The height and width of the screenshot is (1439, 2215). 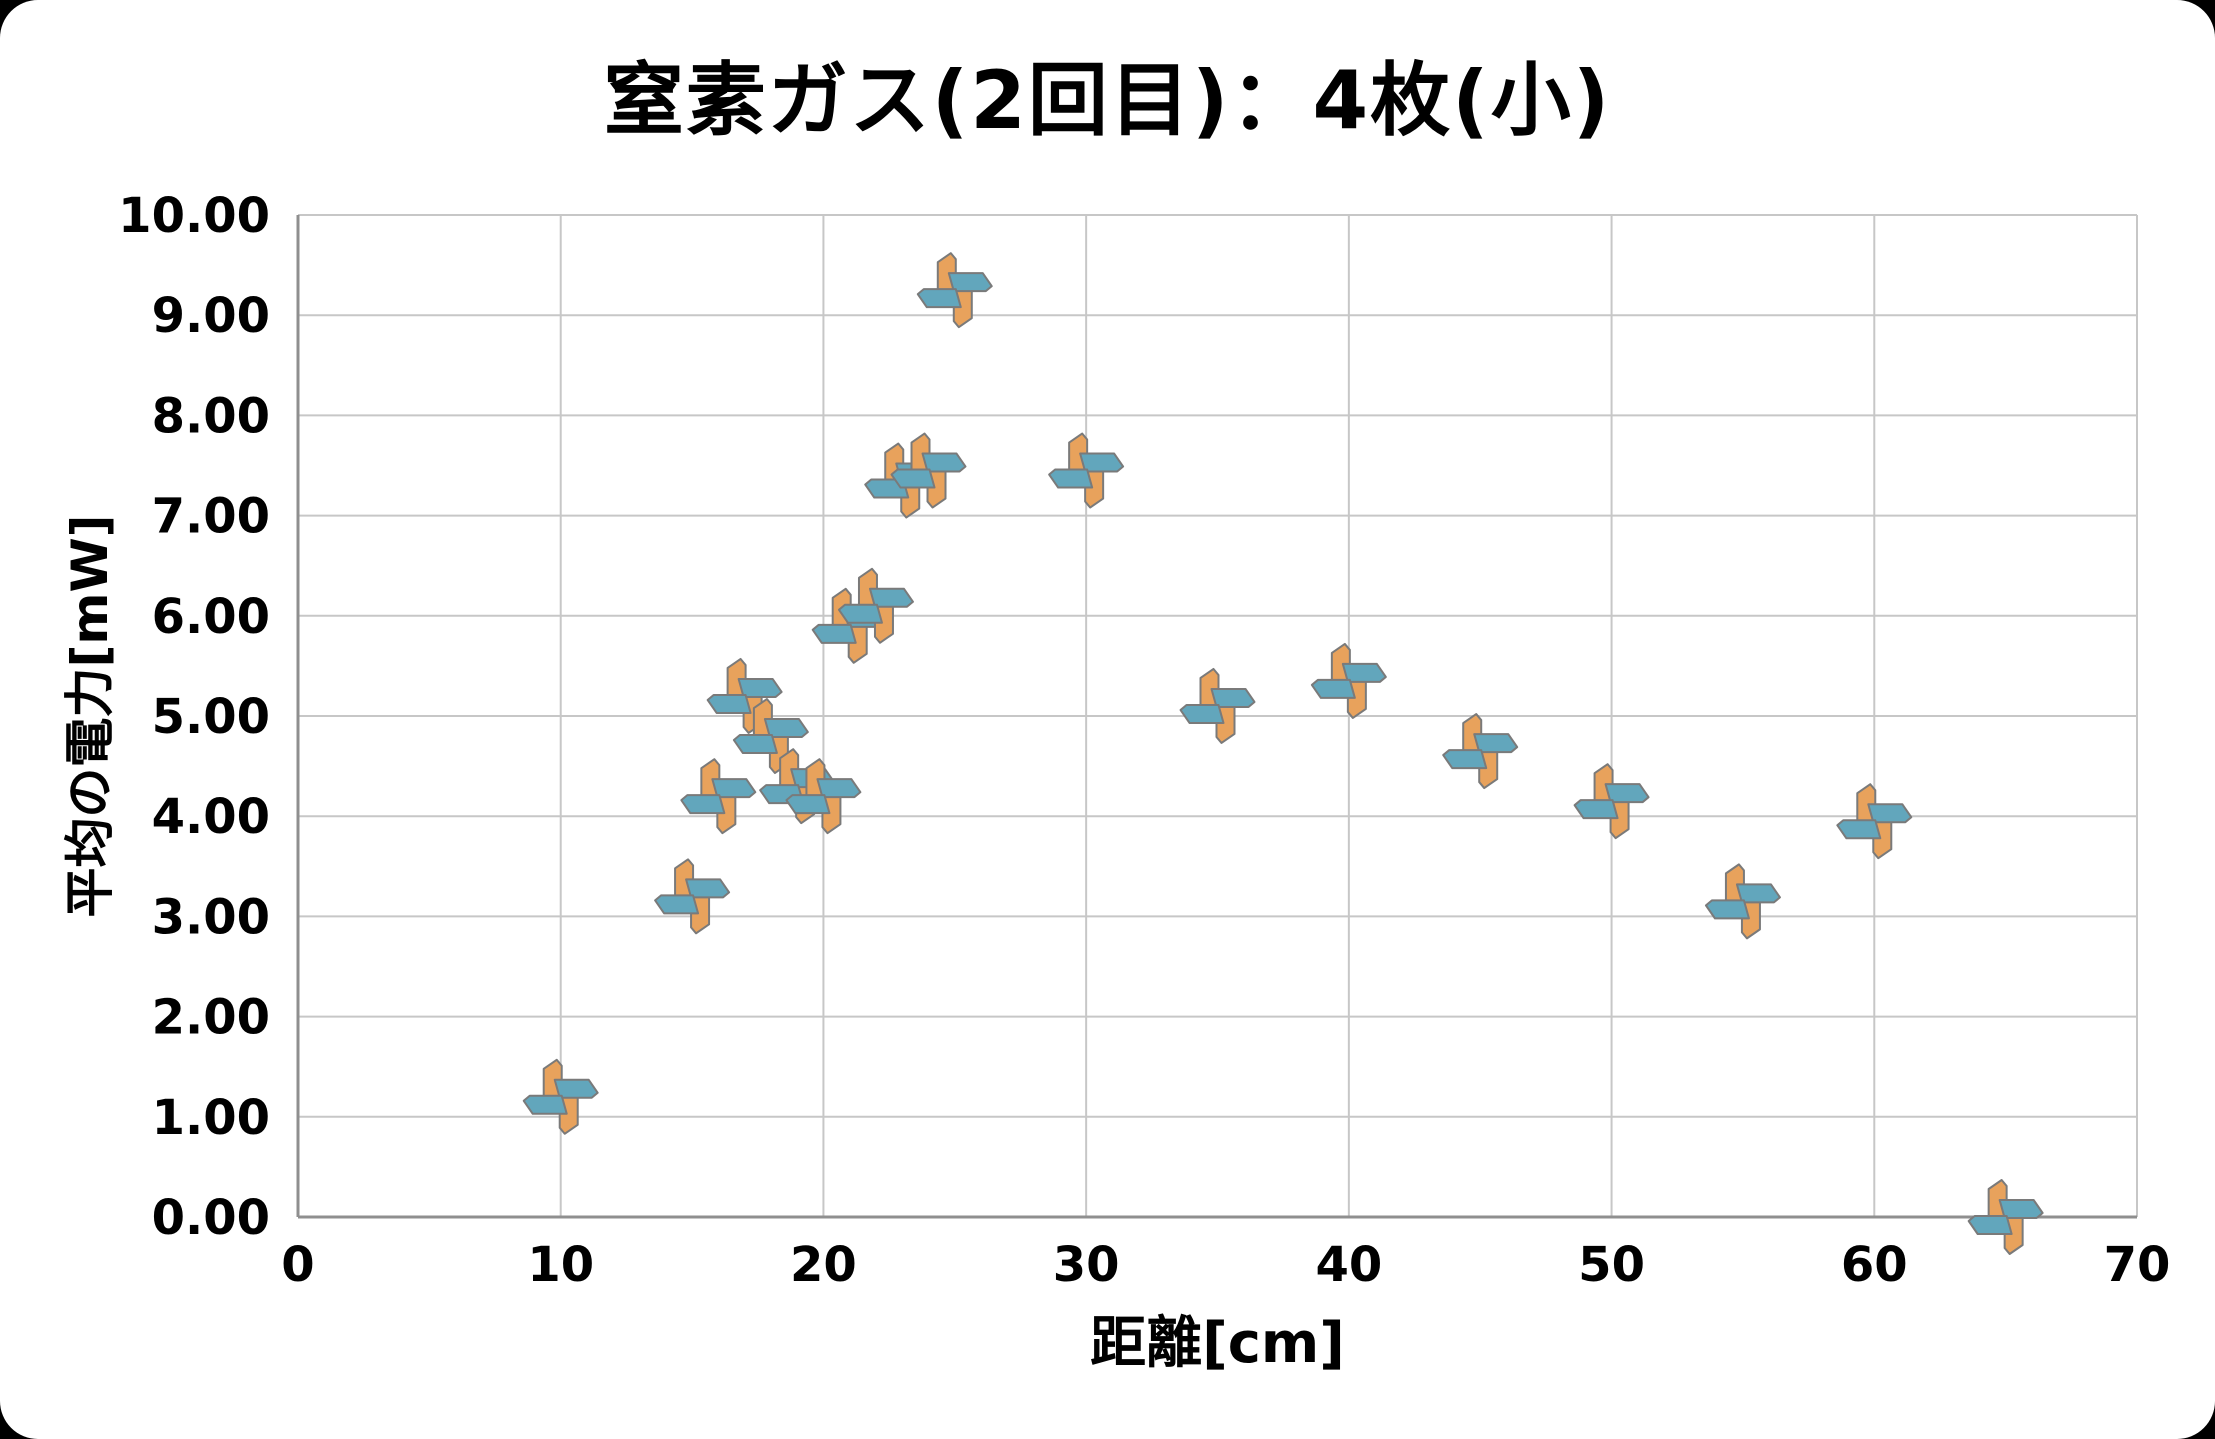 I want to click on y-tick-label: 4.00, so click(x=211, y=817).